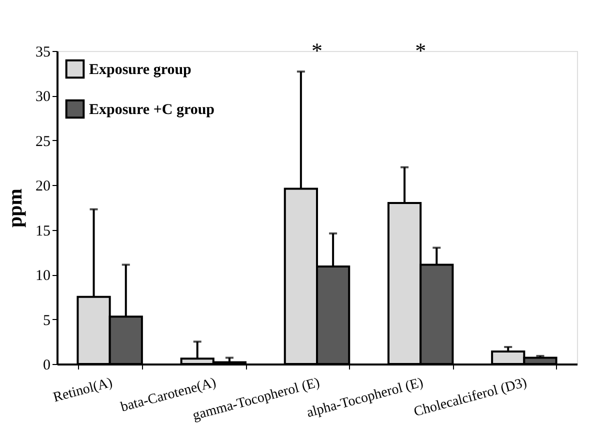 The image size is (598, 435). I want to click on legend-label: Exposure +C group, so click(152, 110).